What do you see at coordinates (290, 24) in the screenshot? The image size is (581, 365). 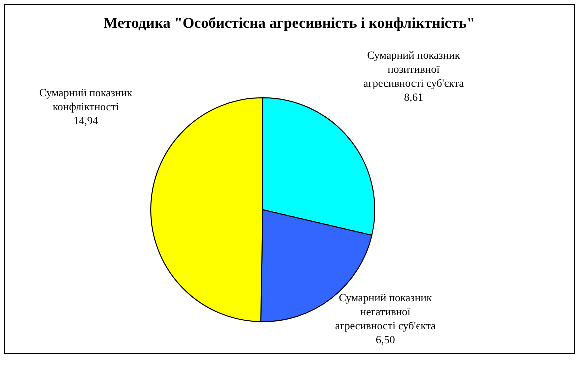 I see `chart-title: Методика "Особистісна агресивність і конфліктність"` at bounding box center [290, 24].